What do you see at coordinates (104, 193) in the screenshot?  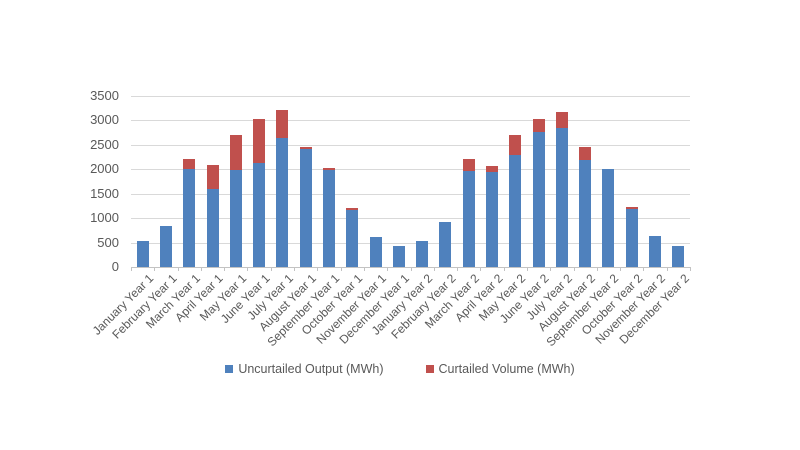 I see `y-tick-label-1500: 1500` at bounding box center [104, 193].